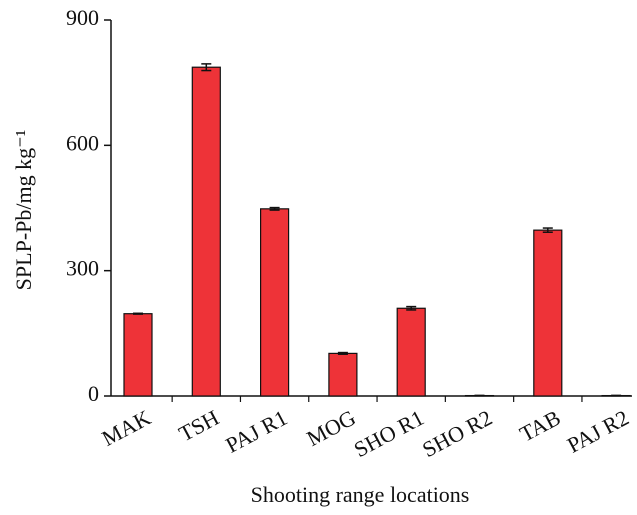 This screenshot has width=637, height=515. What do you see at coordinates (539, 426) in the screenshot?
I see `x-tick-label: TAB` at bounding box center [539, 426].